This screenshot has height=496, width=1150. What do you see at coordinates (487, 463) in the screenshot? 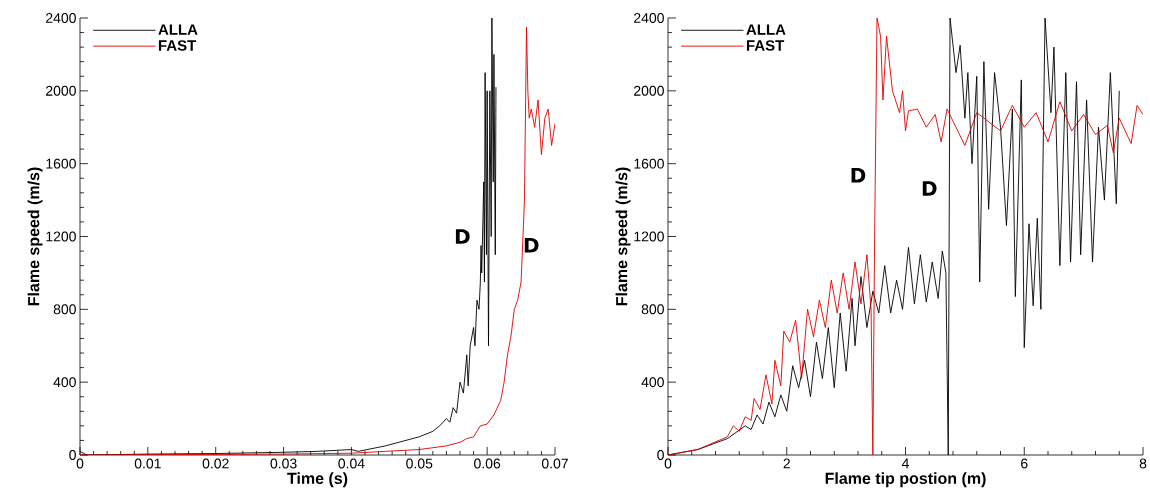
I see `x-tick-label: 0.06` at bounding box center [487, 463].